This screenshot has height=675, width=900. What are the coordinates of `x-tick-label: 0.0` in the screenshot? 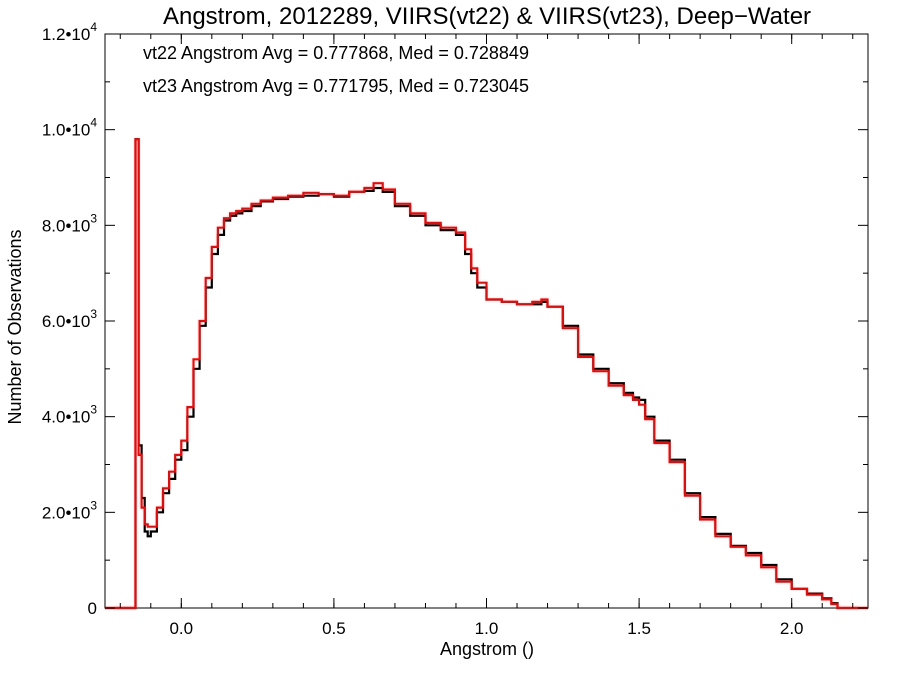 It's located at (181, 628).